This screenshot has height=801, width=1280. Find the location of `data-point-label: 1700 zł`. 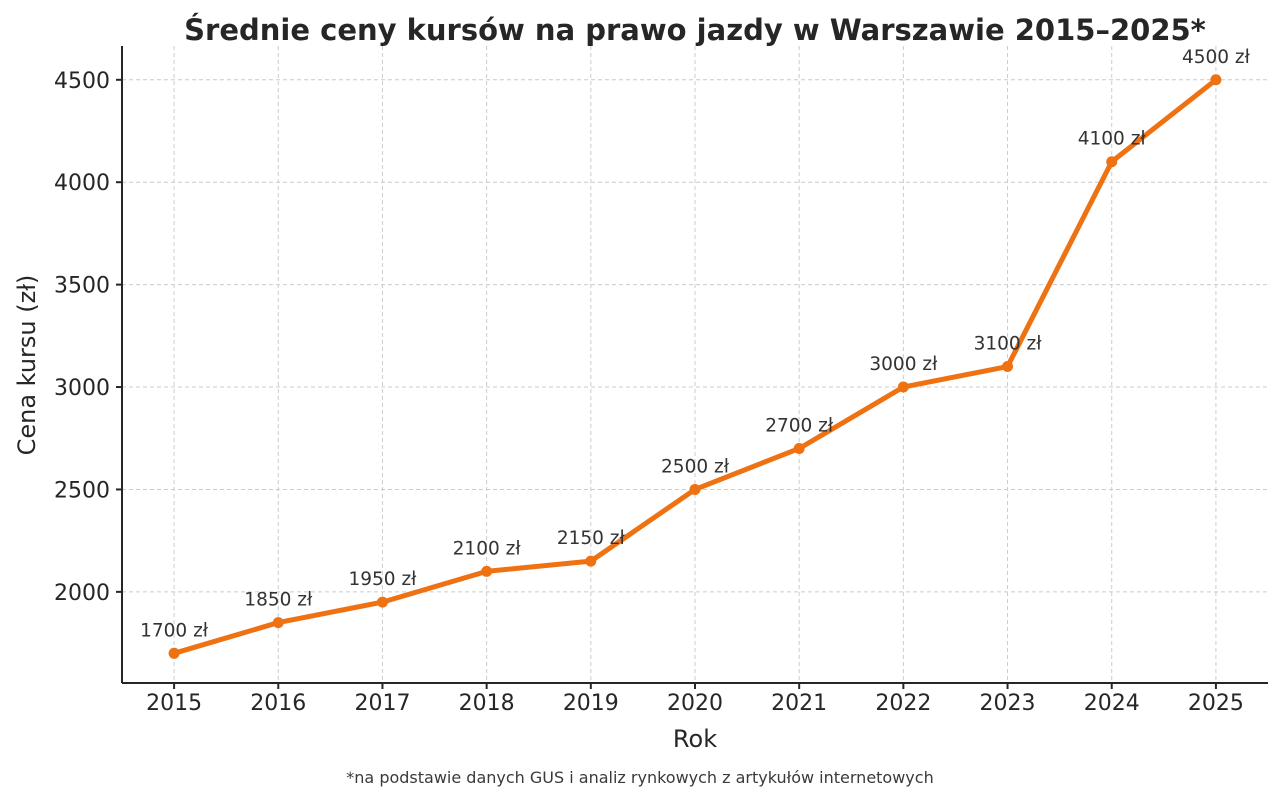

data-point-label: 1700 zł is located at coordinates (174, 630).